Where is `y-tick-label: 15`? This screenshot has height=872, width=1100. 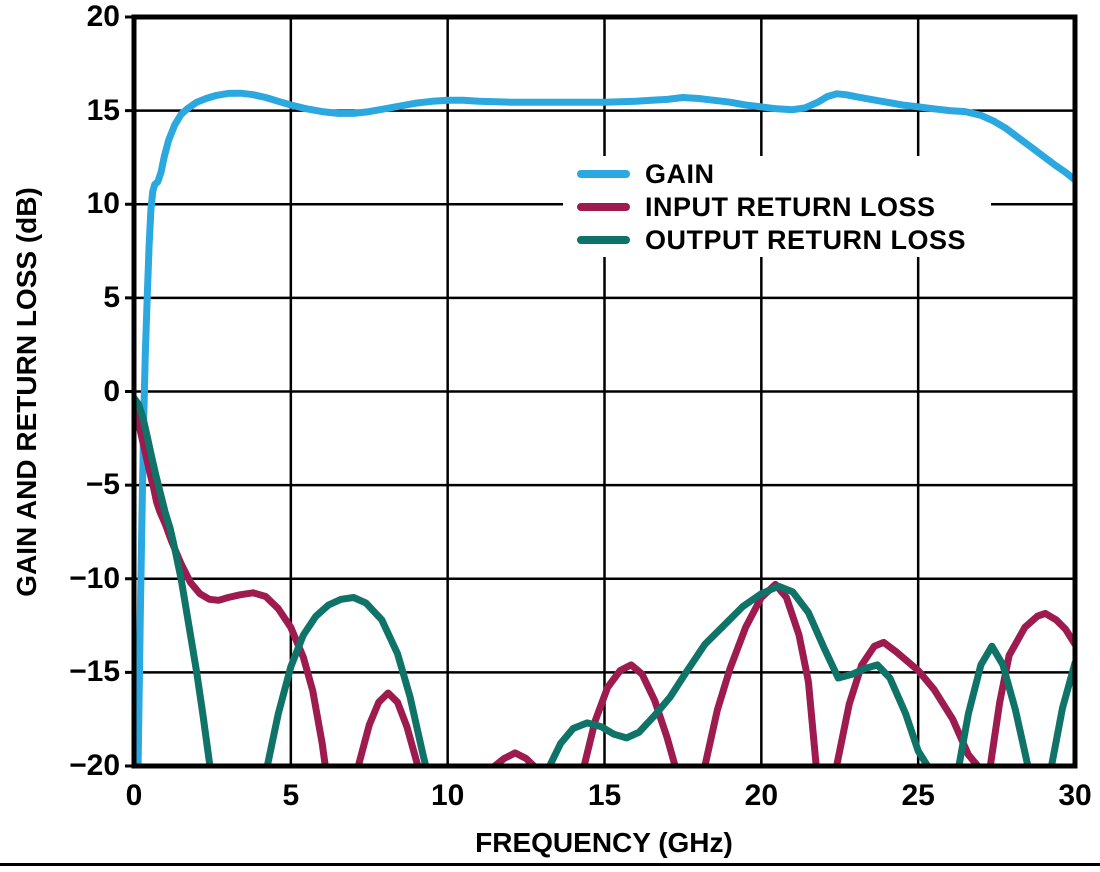
y-tick-label: 15 is located at coordinates (103, 110).